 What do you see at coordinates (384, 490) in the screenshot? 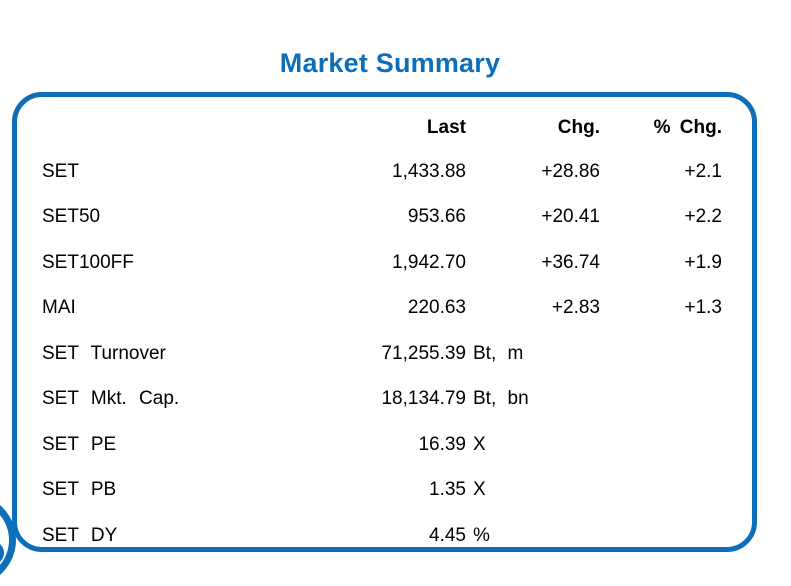
I see `table-row-set-pb: SET PB 1.35 X` at bounding box center [384, 490].